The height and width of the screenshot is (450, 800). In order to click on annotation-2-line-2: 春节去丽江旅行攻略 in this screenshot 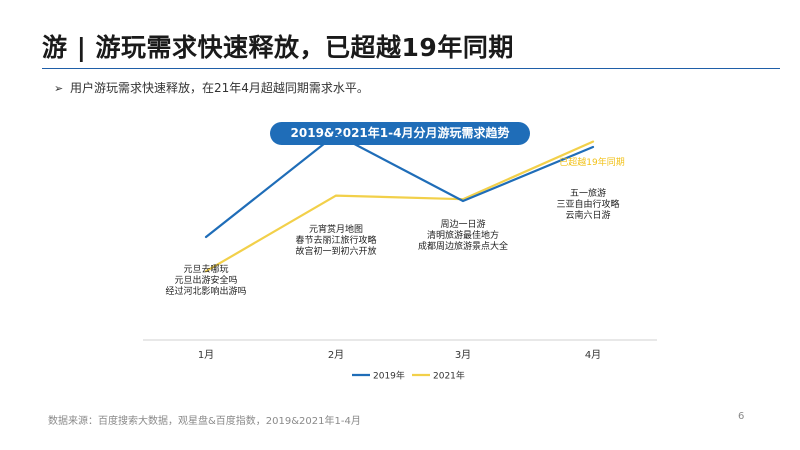, I will do `click(335, 240)`.